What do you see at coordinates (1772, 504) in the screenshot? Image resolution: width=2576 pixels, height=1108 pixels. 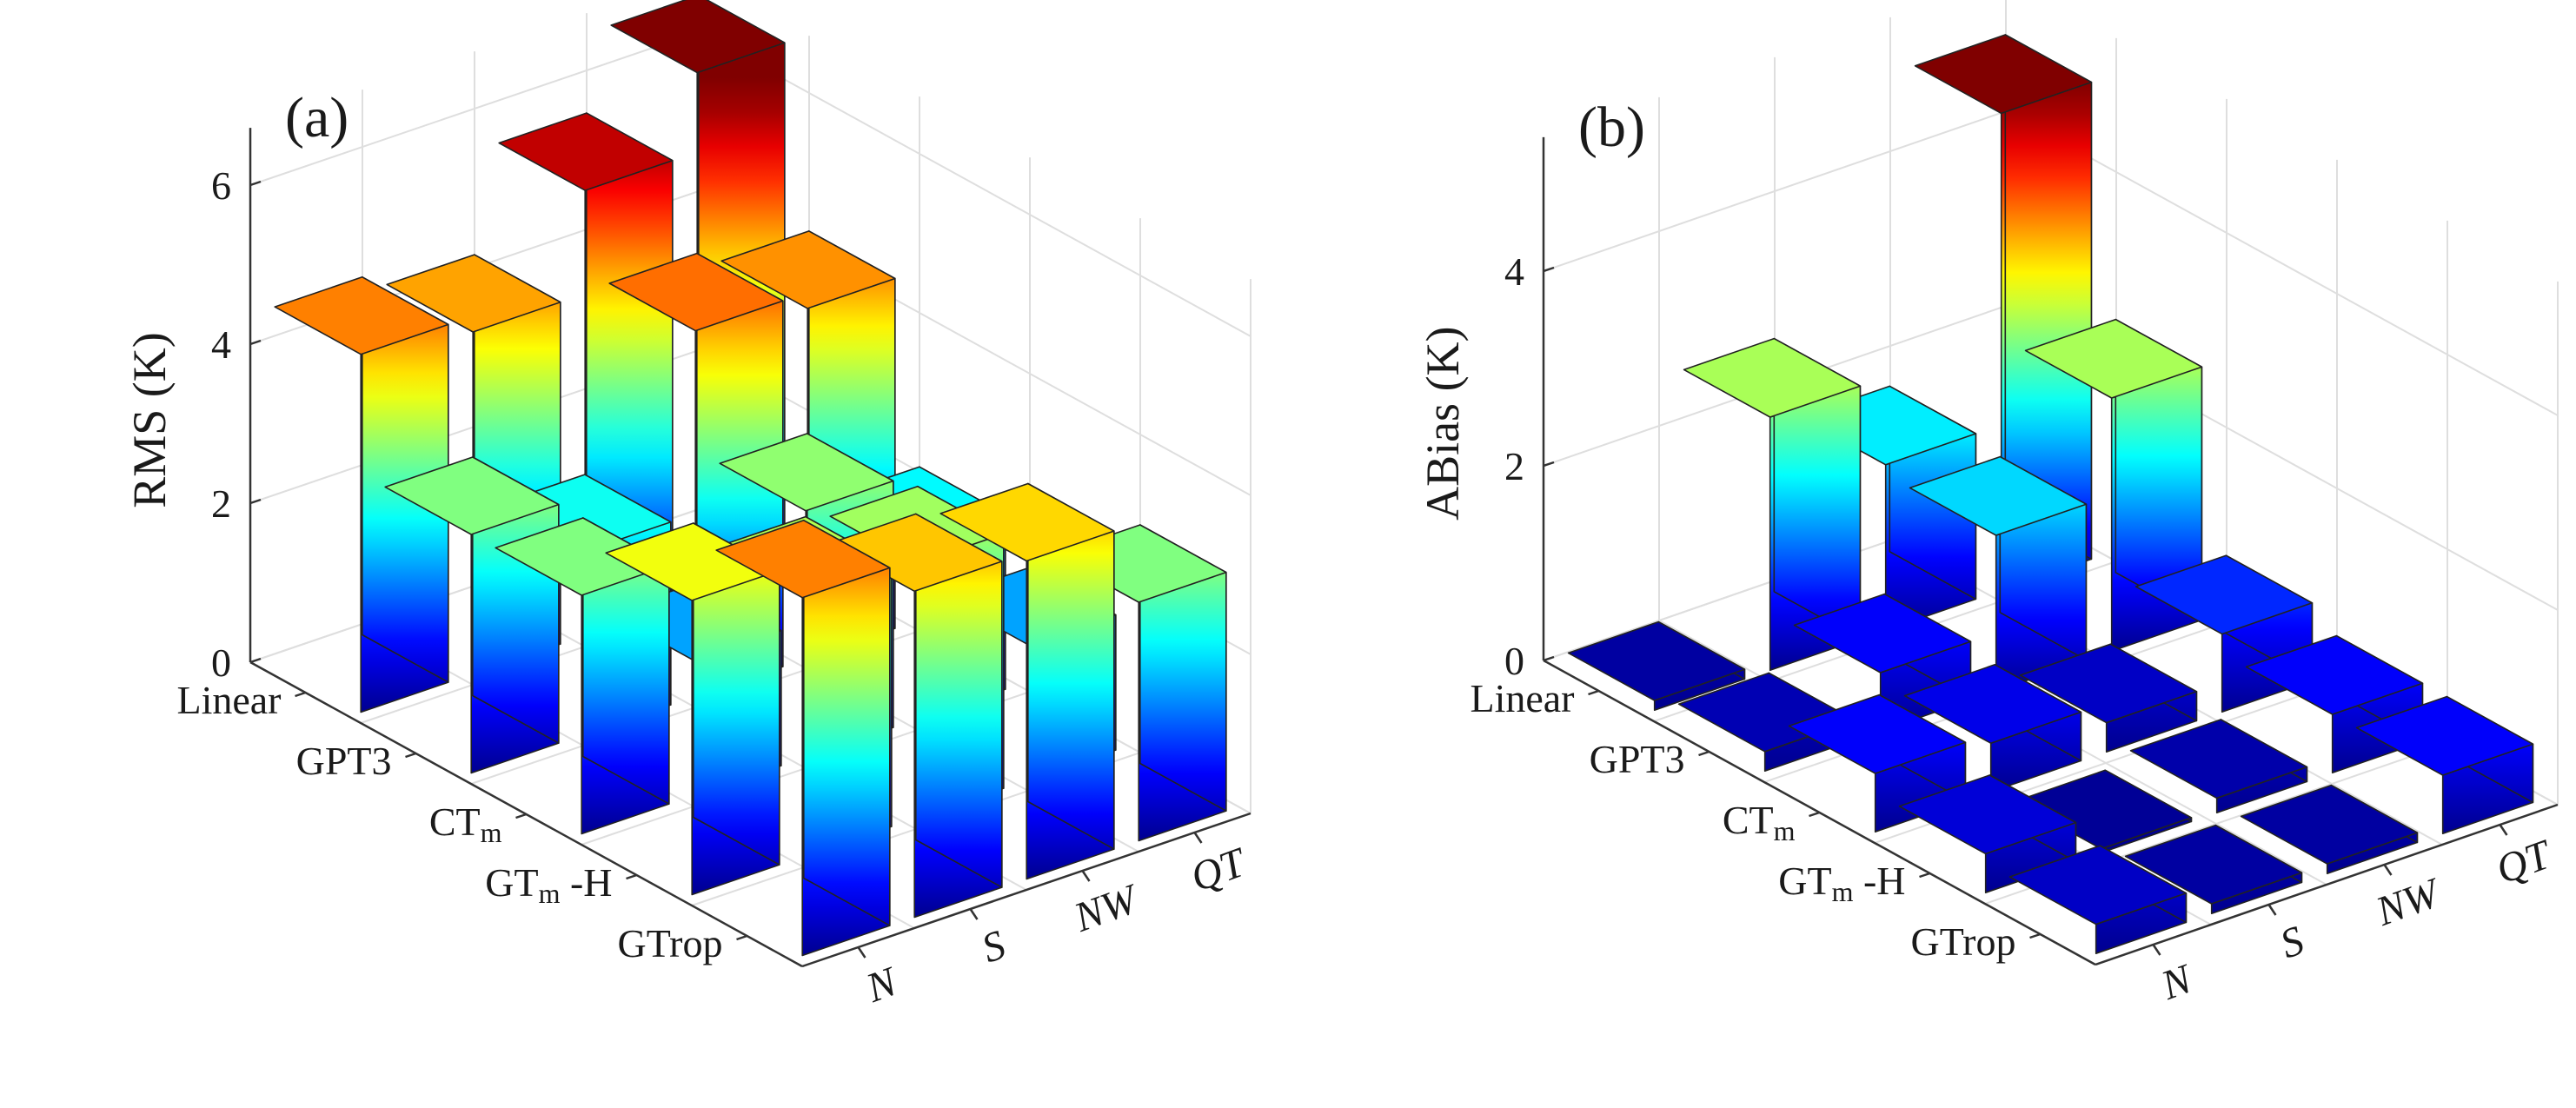 I see `bar-linear-s` at bounding box center [1772, 504].